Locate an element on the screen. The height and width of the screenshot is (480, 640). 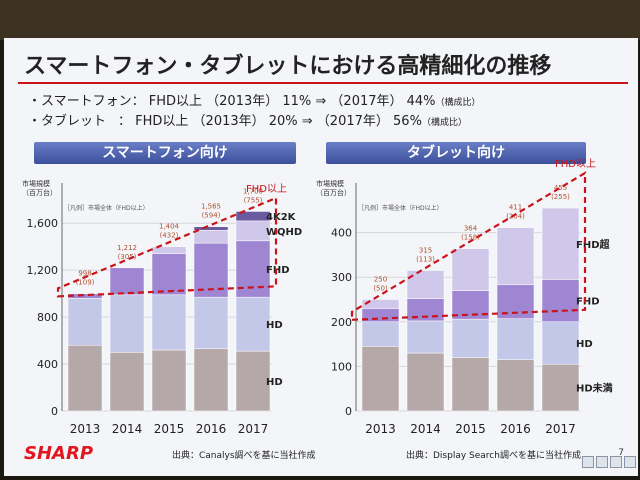
footer-source-smartphone: 出典：Canalys調べを基に当社作成 is located at coordinates (244, 456).